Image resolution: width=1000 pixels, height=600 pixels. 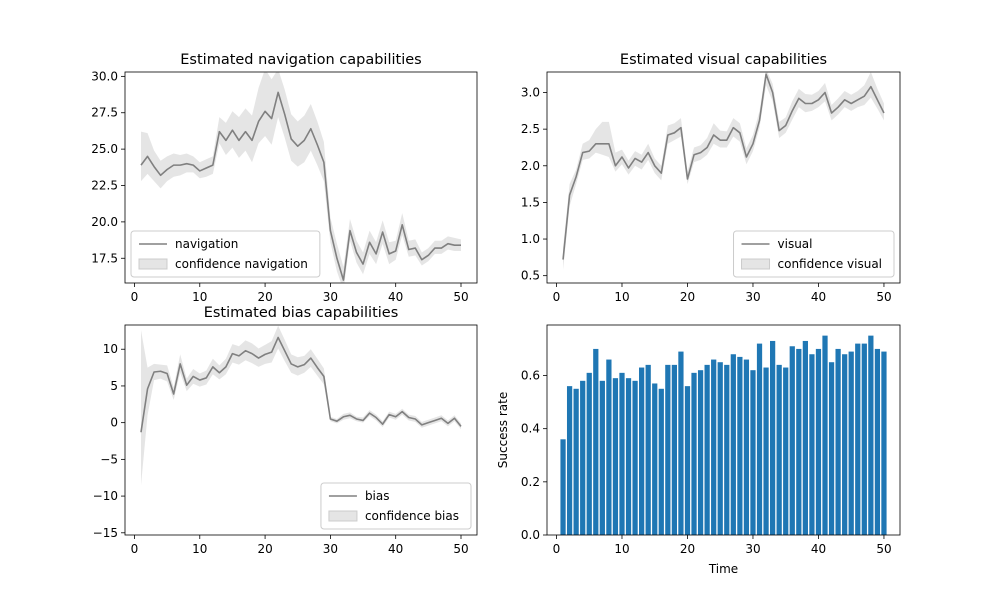 I want to click on y-tick-label: 5, so click(x=114, y=386).